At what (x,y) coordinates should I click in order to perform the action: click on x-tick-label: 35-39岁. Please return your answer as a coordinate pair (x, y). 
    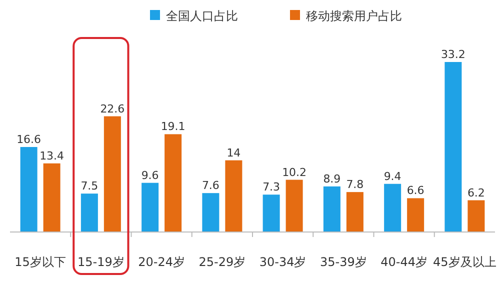
    Looking at the image, I should click on (343, 262).